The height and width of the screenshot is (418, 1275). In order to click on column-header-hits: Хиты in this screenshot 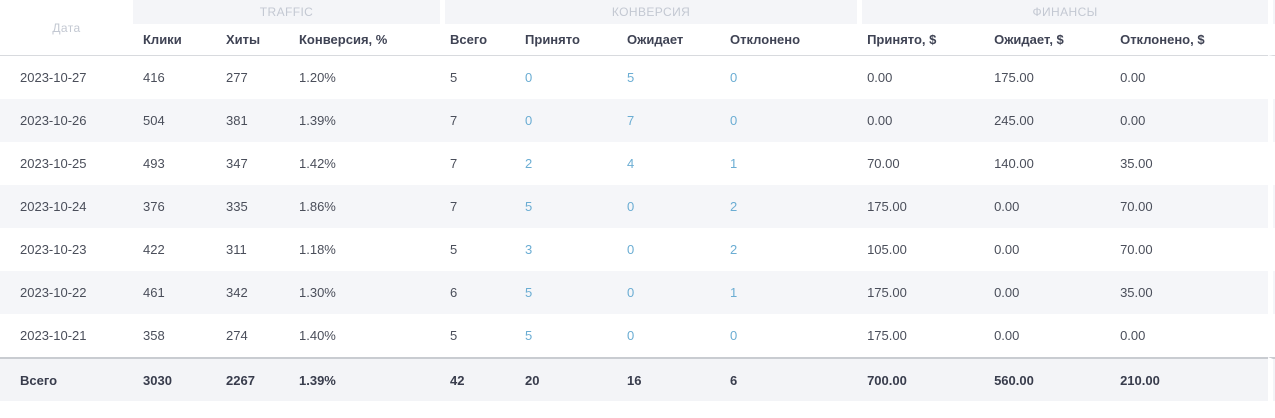, I will do `click(252, 40)`.